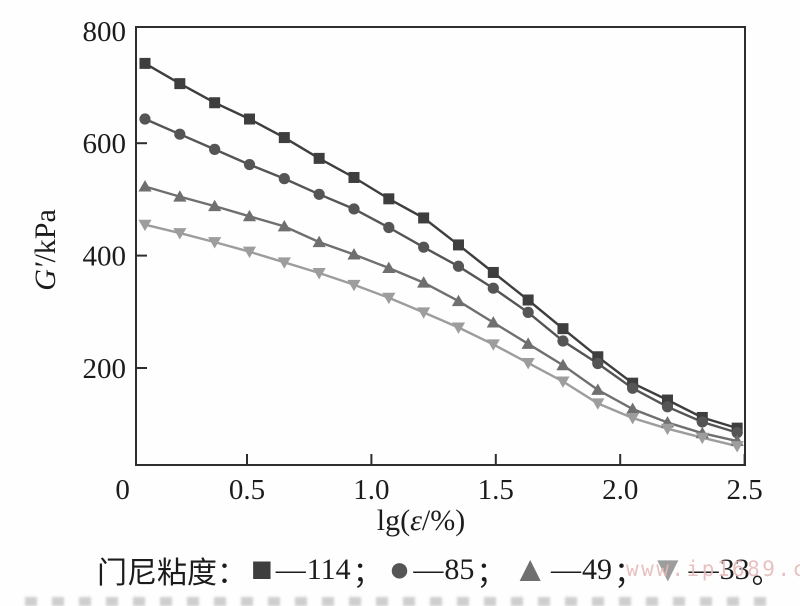 The width and height of the screenshot is (800, 606). I want to click on watermark: www.ip1689.com, so click(713, 569).